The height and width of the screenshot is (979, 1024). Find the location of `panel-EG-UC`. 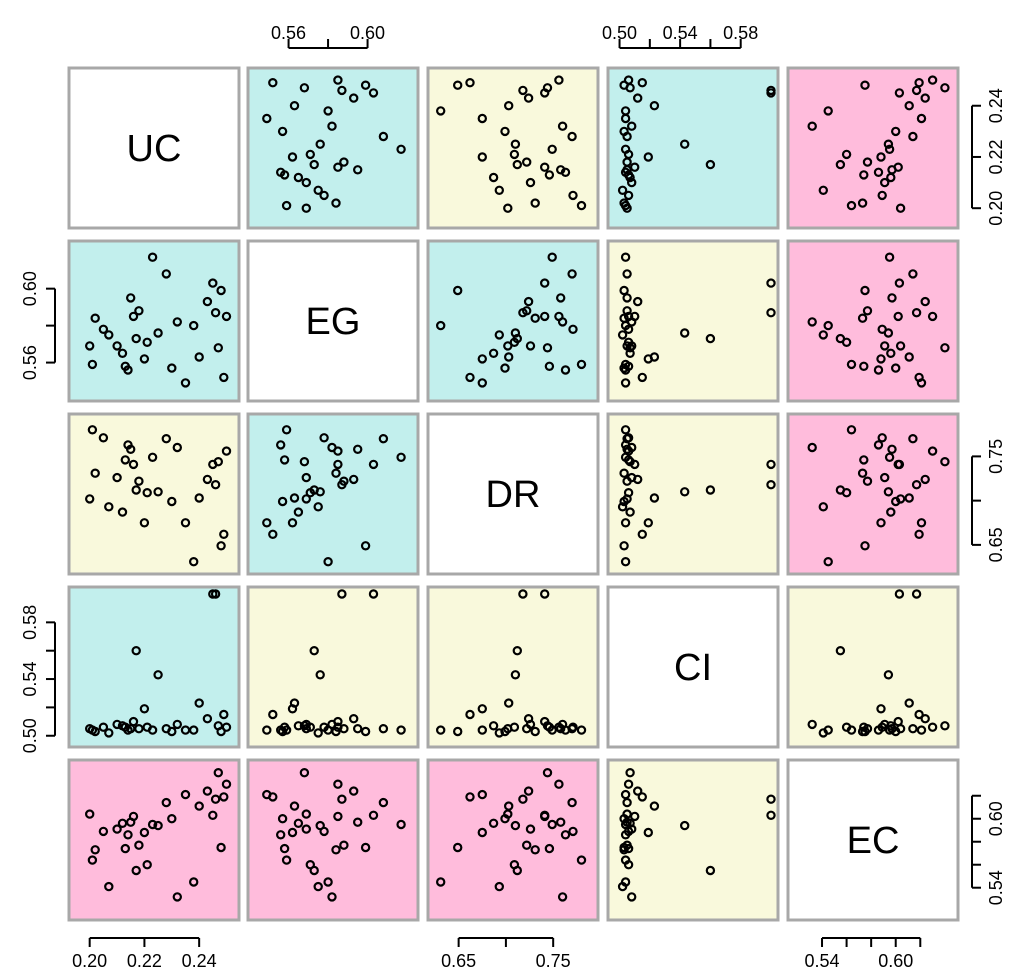

panel-EG-UC is located at coordinates (154, 321).